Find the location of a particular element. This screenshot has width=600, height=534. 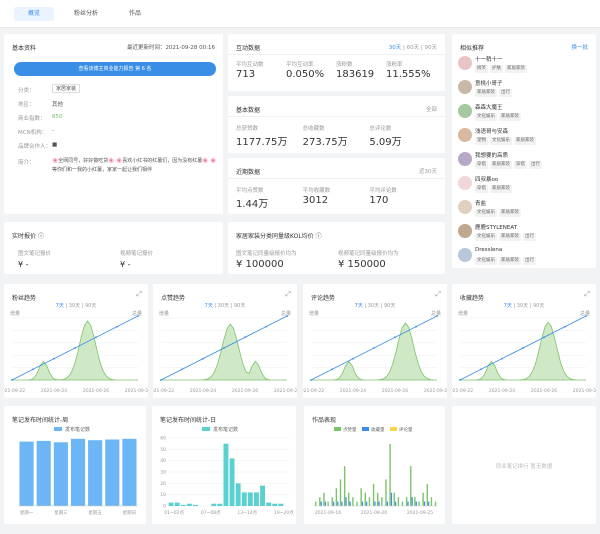

related-tag: 护肤 is located at coordinates (496, 69).